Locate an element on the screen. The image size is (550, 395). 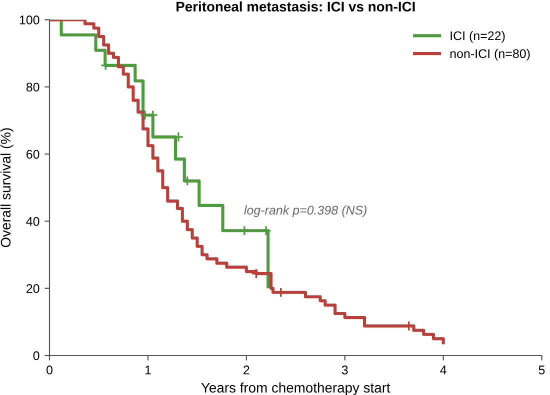
y-tick-label: 80 is located at coordinates (33, 87).